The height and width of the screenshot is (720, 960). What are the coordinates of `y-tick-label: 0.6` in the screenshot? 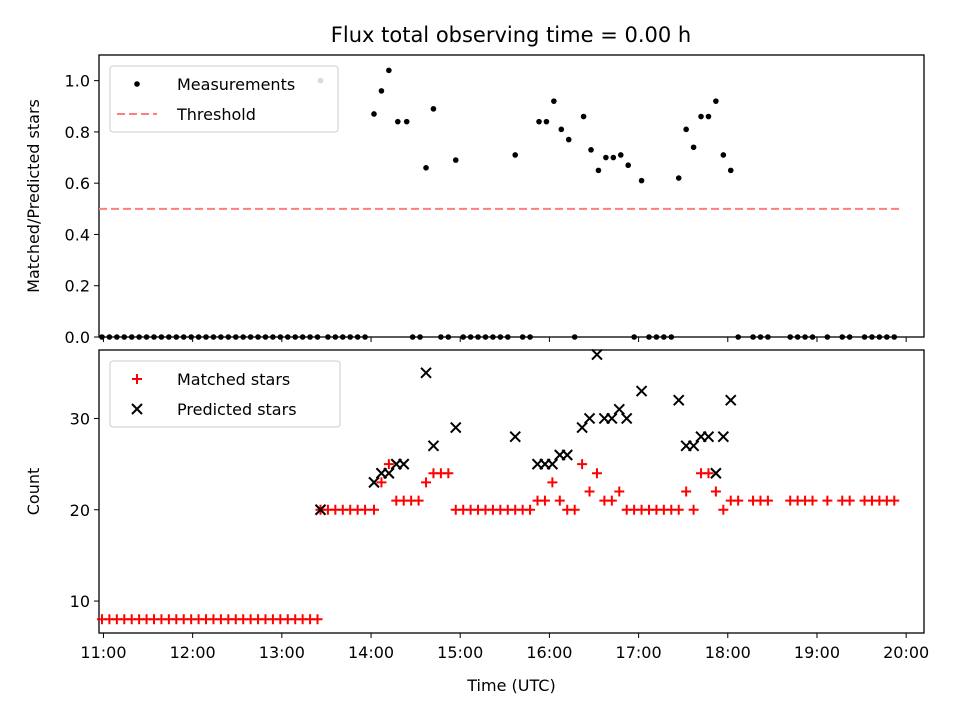 It's located at (77, 183).